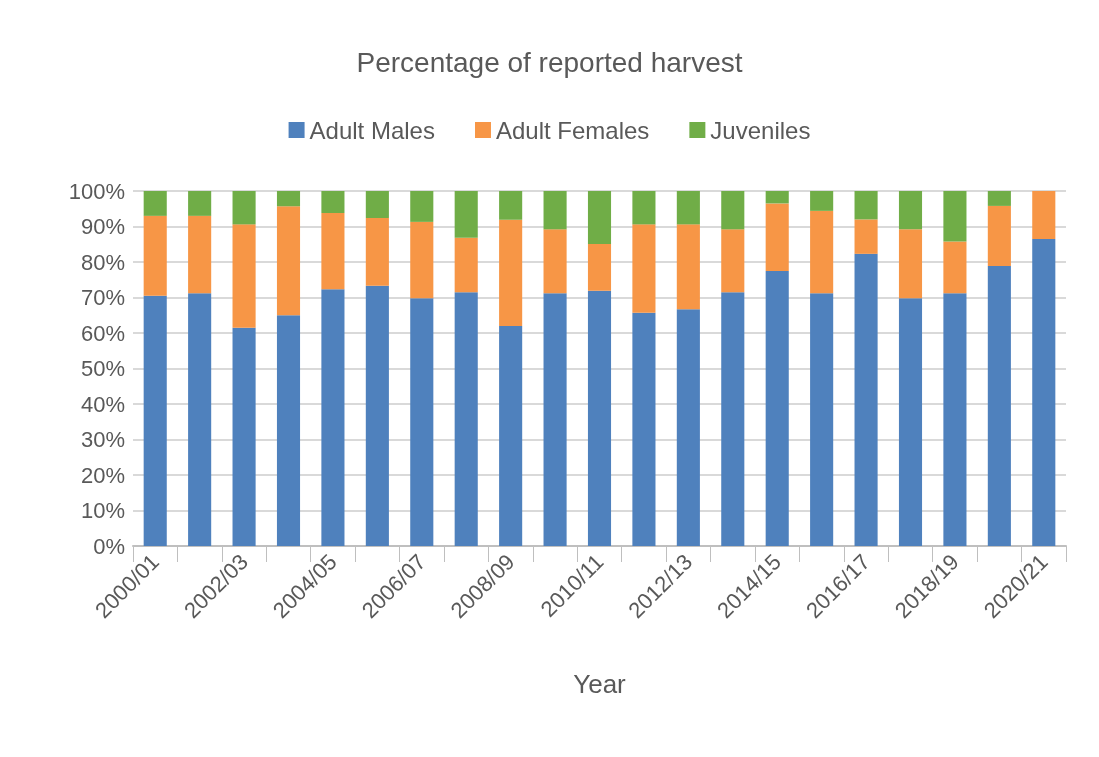 Image resolution: width=1099 pixels, height=757 pixels. I want to click on chart-title: Percentage of reported harvest, so click(549, 62).